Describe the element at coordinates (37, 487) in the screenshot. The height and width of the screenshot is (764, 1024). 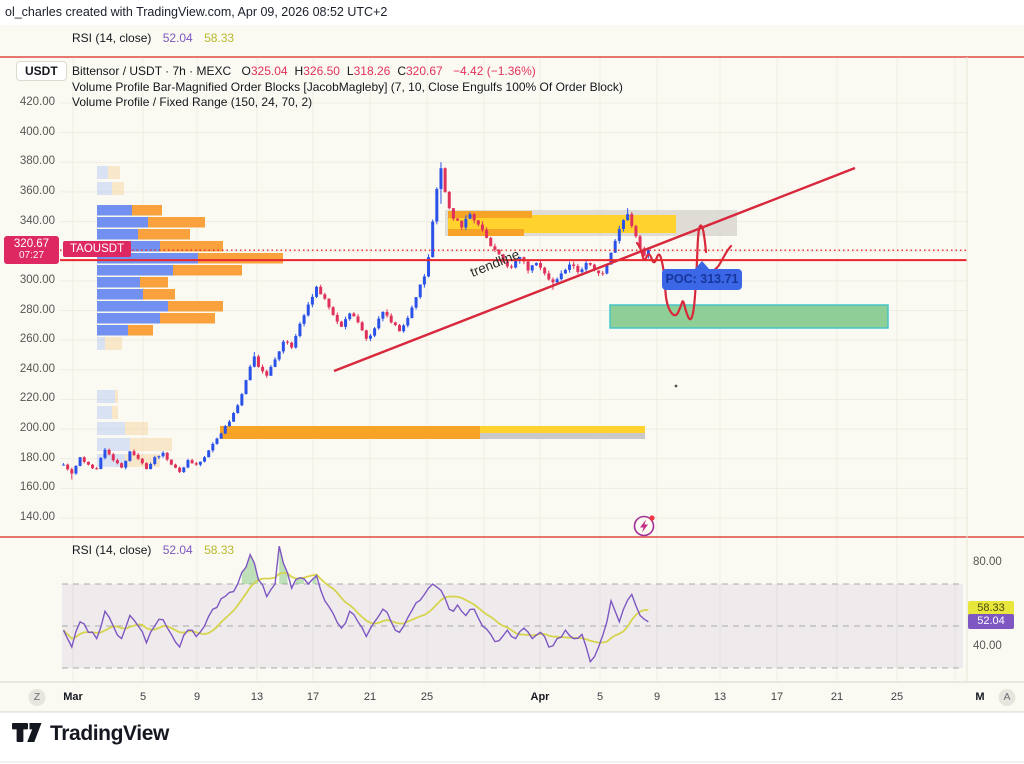
I see `price-tick-label: 160.00` at that location.